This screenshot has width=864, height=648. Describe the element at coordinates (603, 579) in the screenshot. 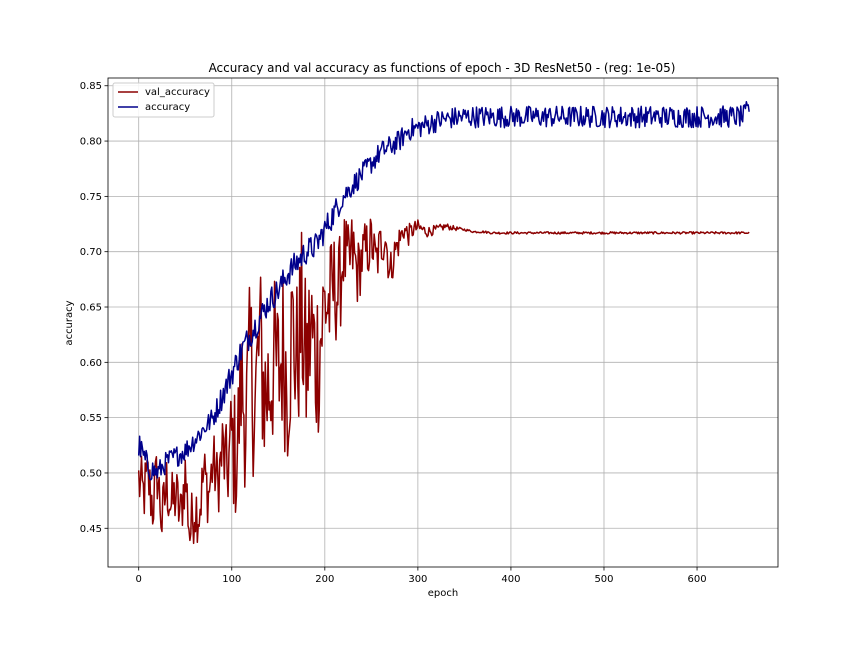

I see `x-tick-label: 500` at that location.